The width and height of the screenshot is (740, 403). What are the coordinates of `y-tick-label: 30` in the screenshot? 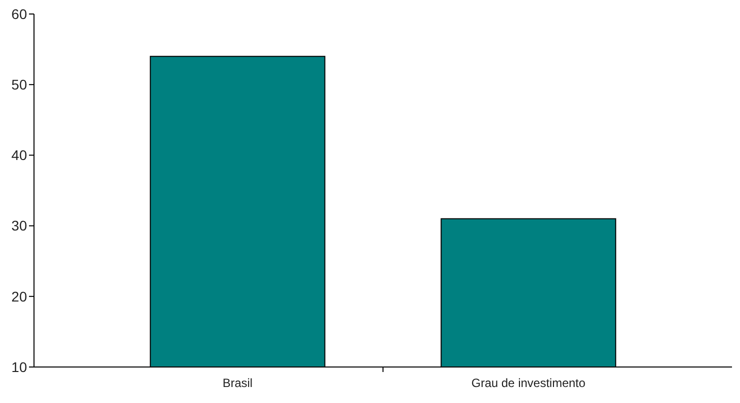 It's located at (19, 226).